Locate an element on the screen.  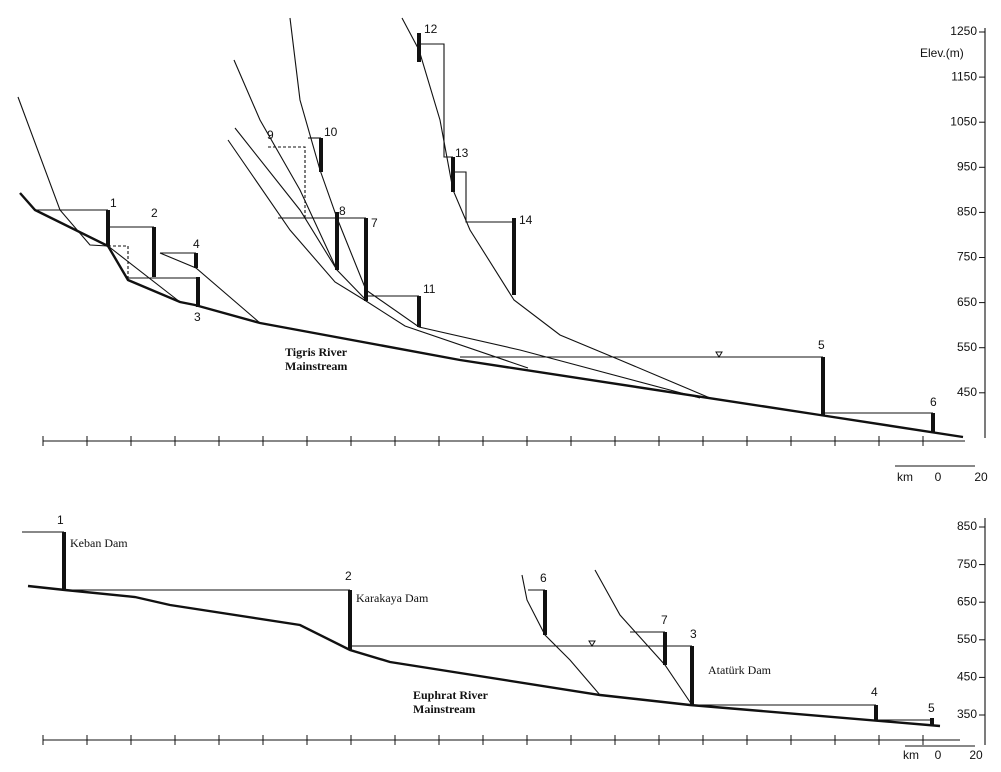
dam-label: 8 is located at coordinates (342, 211).